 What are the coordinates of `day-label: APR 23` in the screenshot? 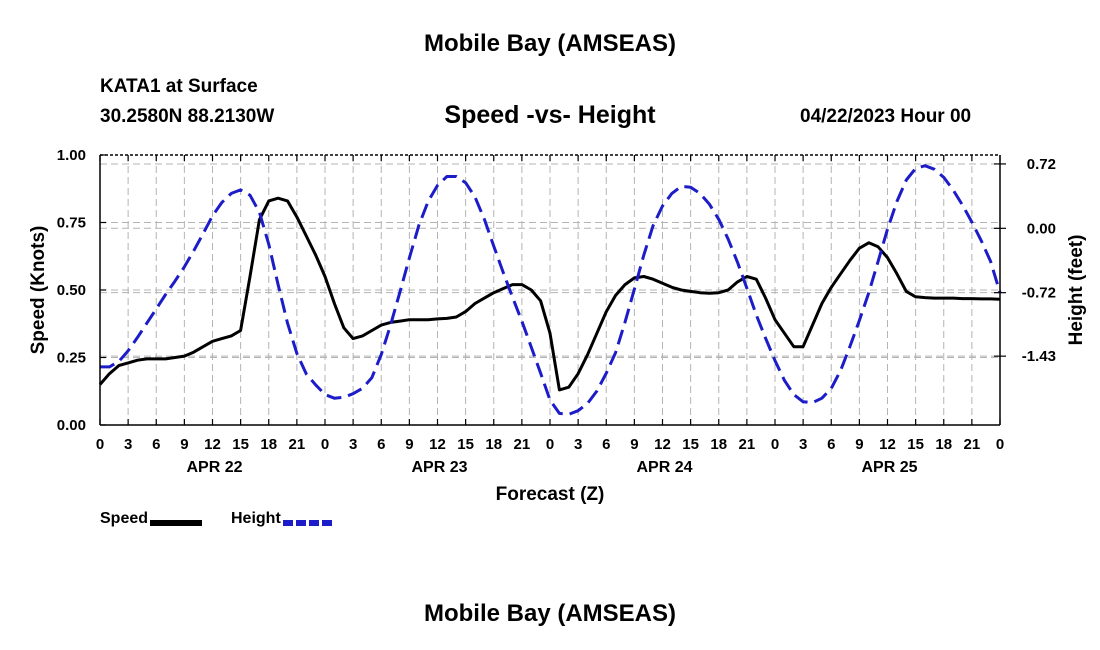 It's located at (439, 467).